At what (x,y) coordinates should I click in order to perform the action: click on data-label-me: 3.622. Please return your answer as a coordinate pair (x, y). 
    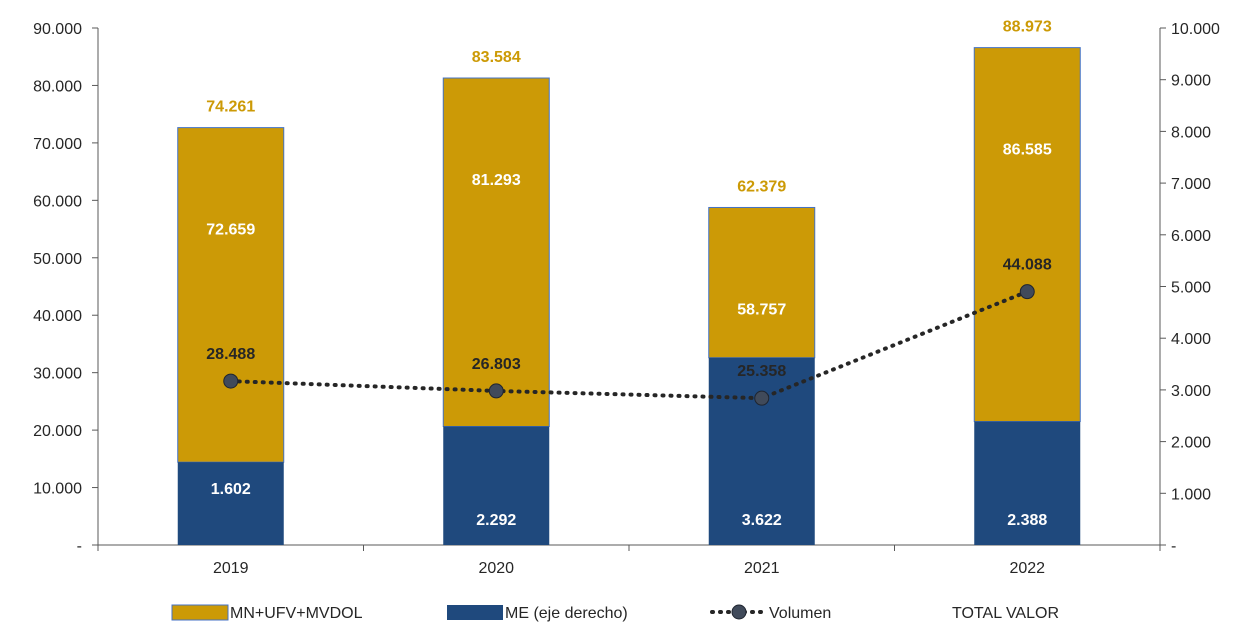
    Looking at the image, I should click on (762, 520).